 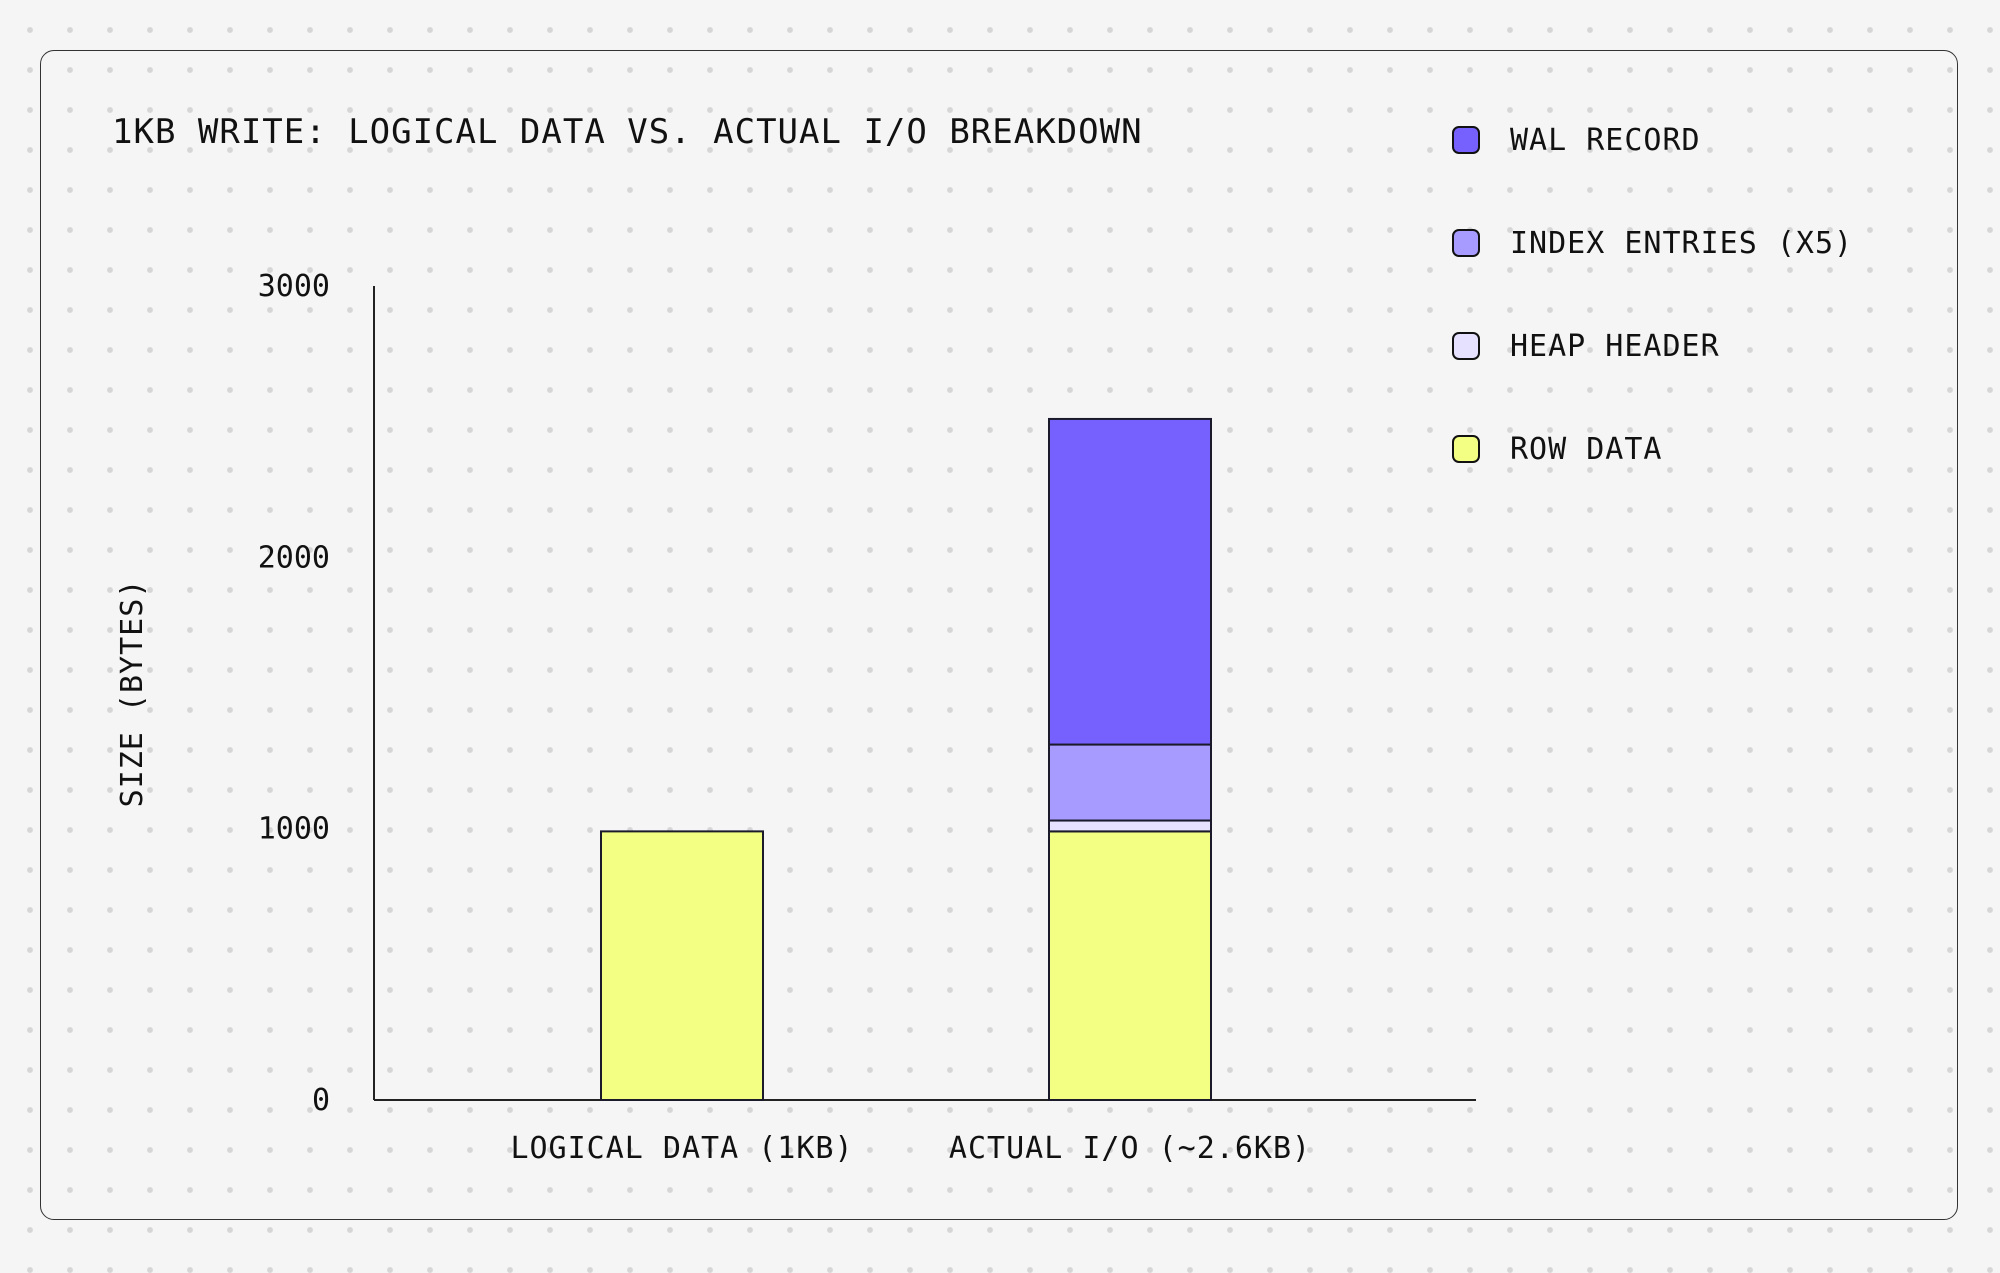 What do you see at coordinates (681, 1148) in the screenshot?
I see `x-tick-label: LOGICAL DATA (1KB)` at bounding box center [681, 1148].